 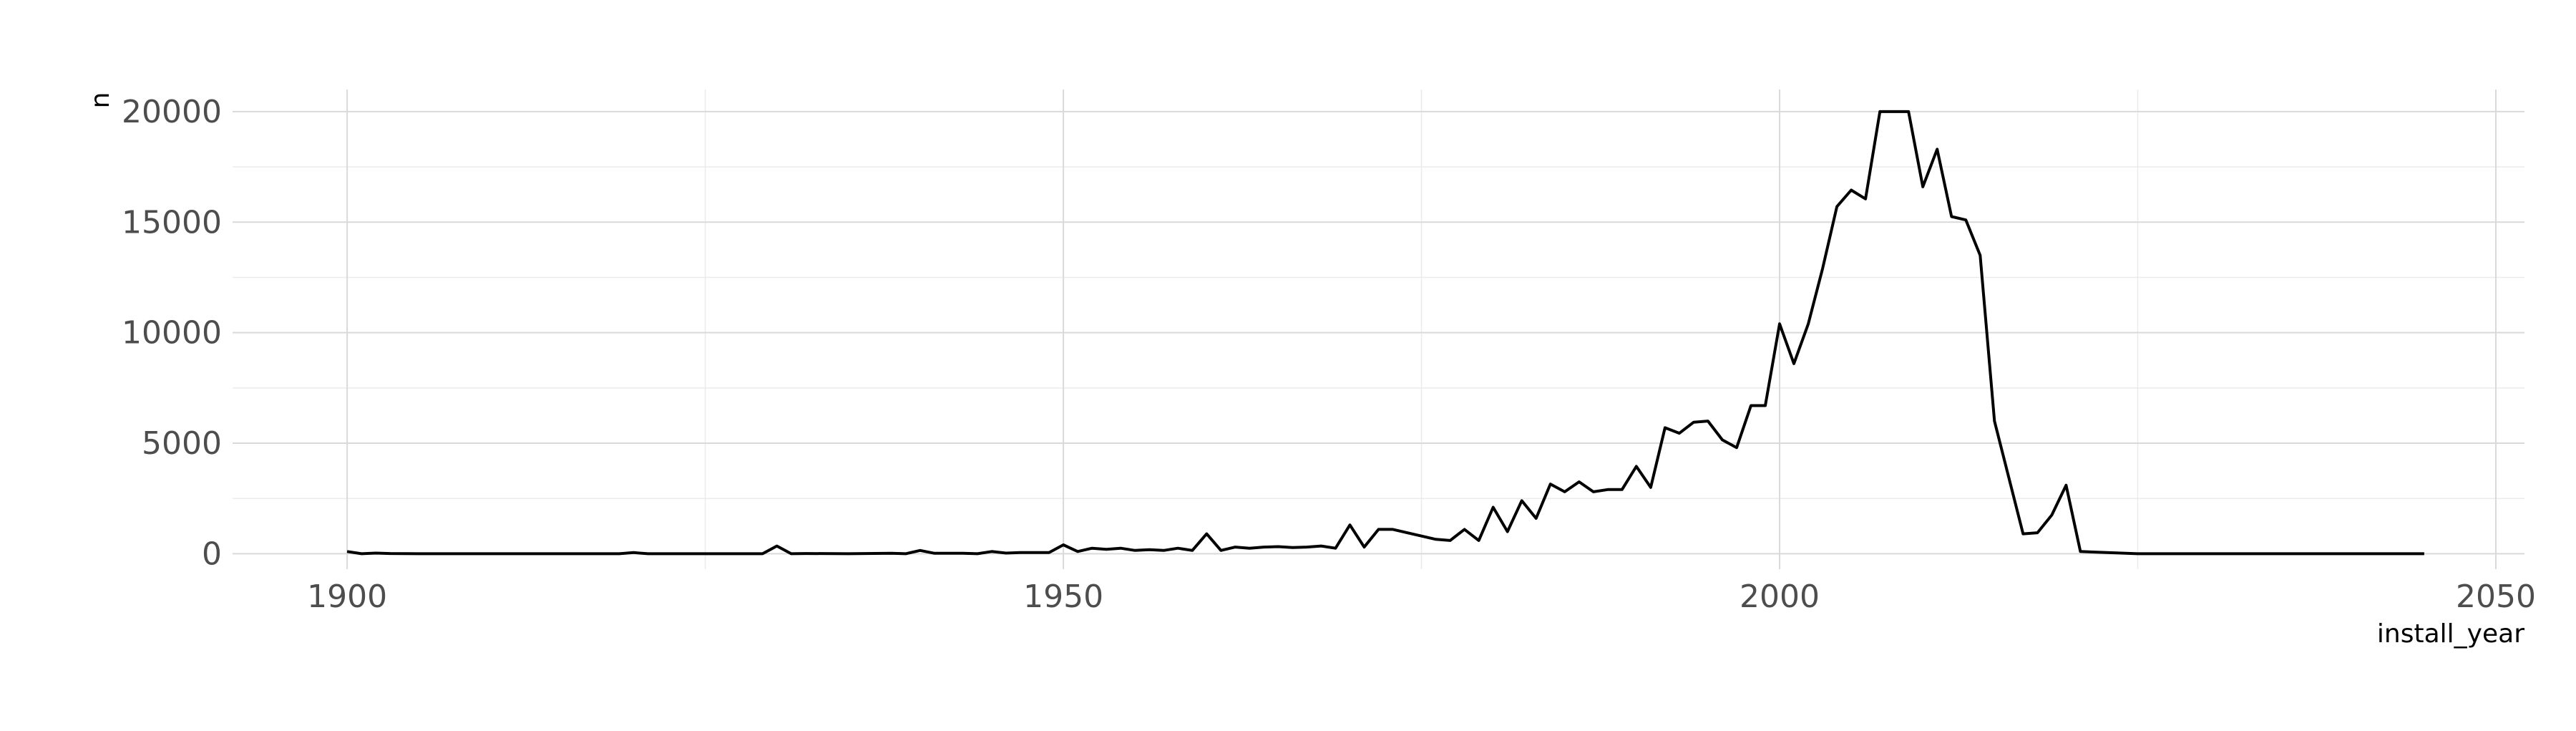 I want to click on y-axis-tick-labels: 0 5000 10000 15000 20000, so click(x=172, y=333).